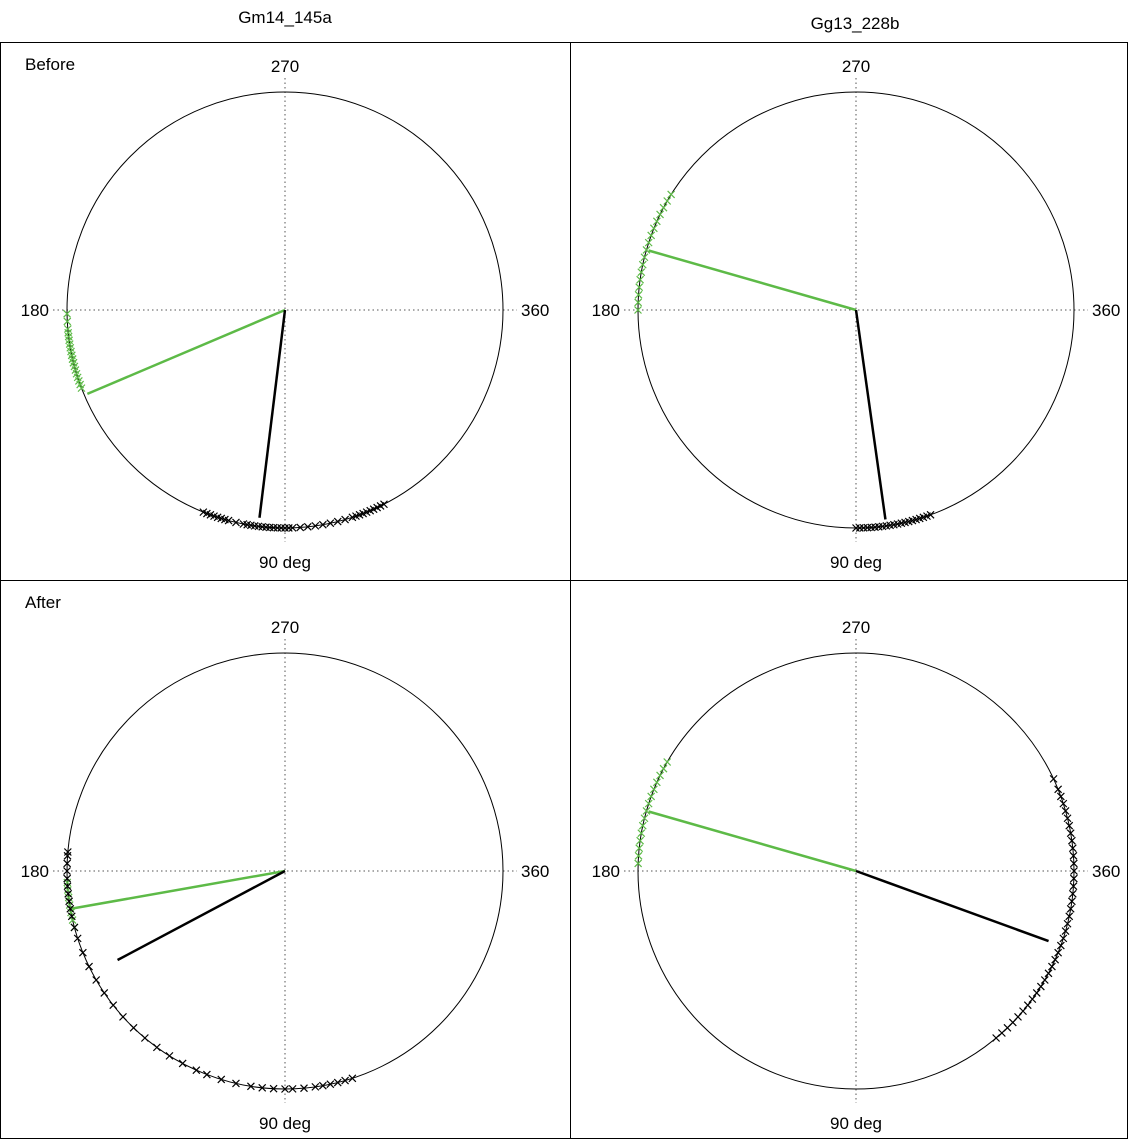 The width and height of the screenshot is (1128, 1144). What do you see at coordinates (50, 64) in the screenshot?
I see `row-label: Before` at bounding box center [50, 64].